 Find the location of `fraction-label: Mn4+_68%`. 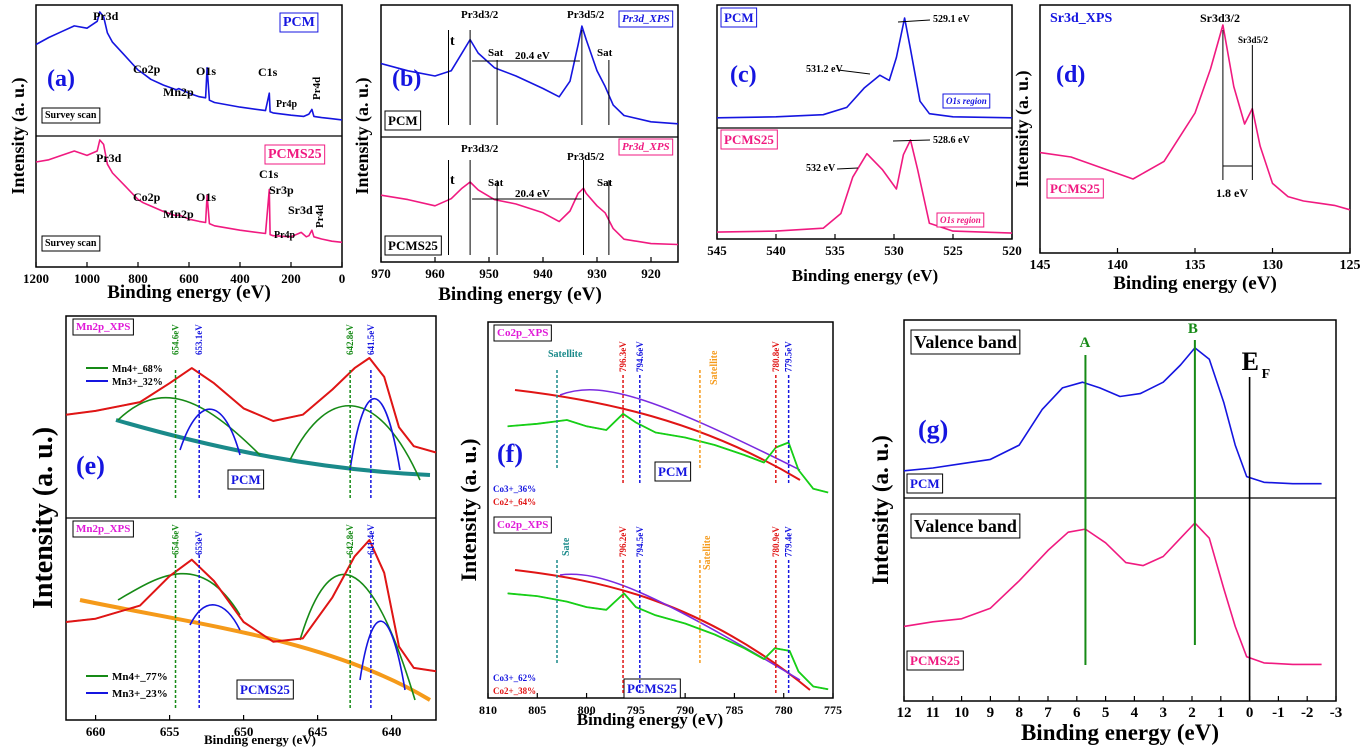

fraction-label: Mn4+_68% is located at coordinates (137, 369).